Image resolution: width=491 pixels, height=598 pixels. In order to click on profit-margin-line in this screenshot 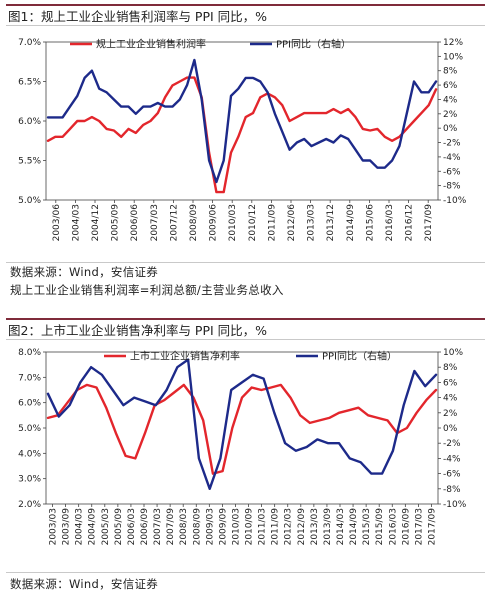, I will do `click(242, 429)`.